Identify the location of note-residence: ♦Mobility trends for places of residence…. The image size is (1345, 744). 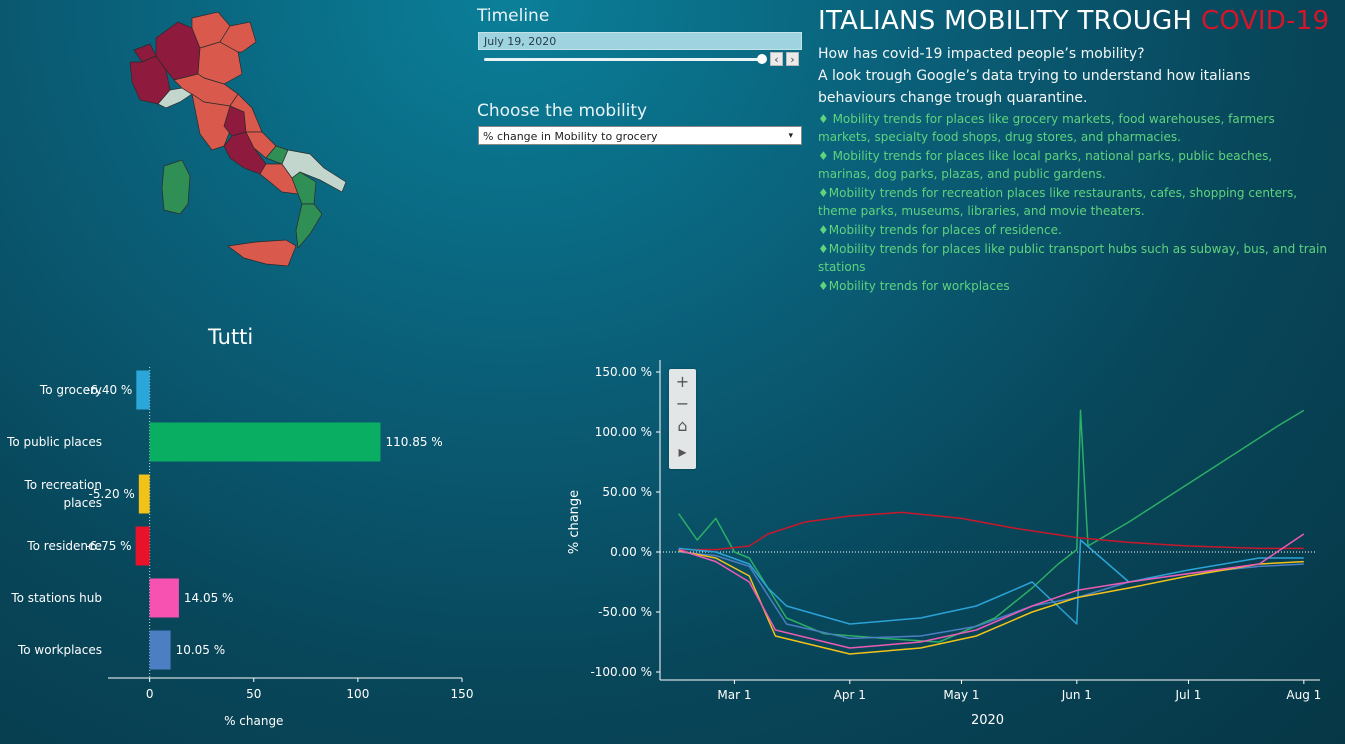
(940, 230).